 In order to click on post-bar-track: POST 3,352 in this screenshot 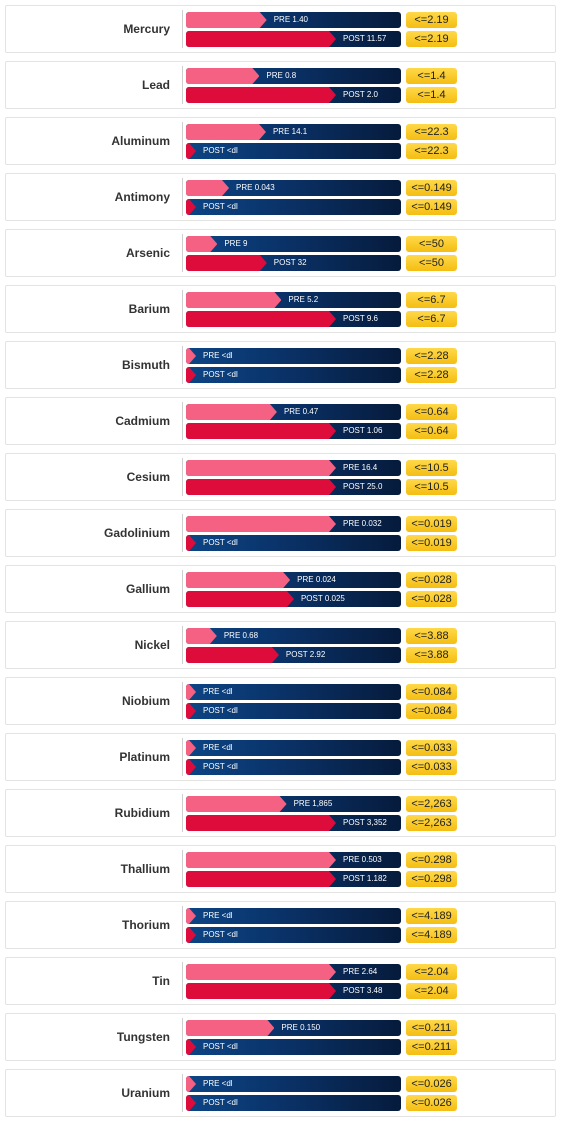, I will do `click(293, 823)`.